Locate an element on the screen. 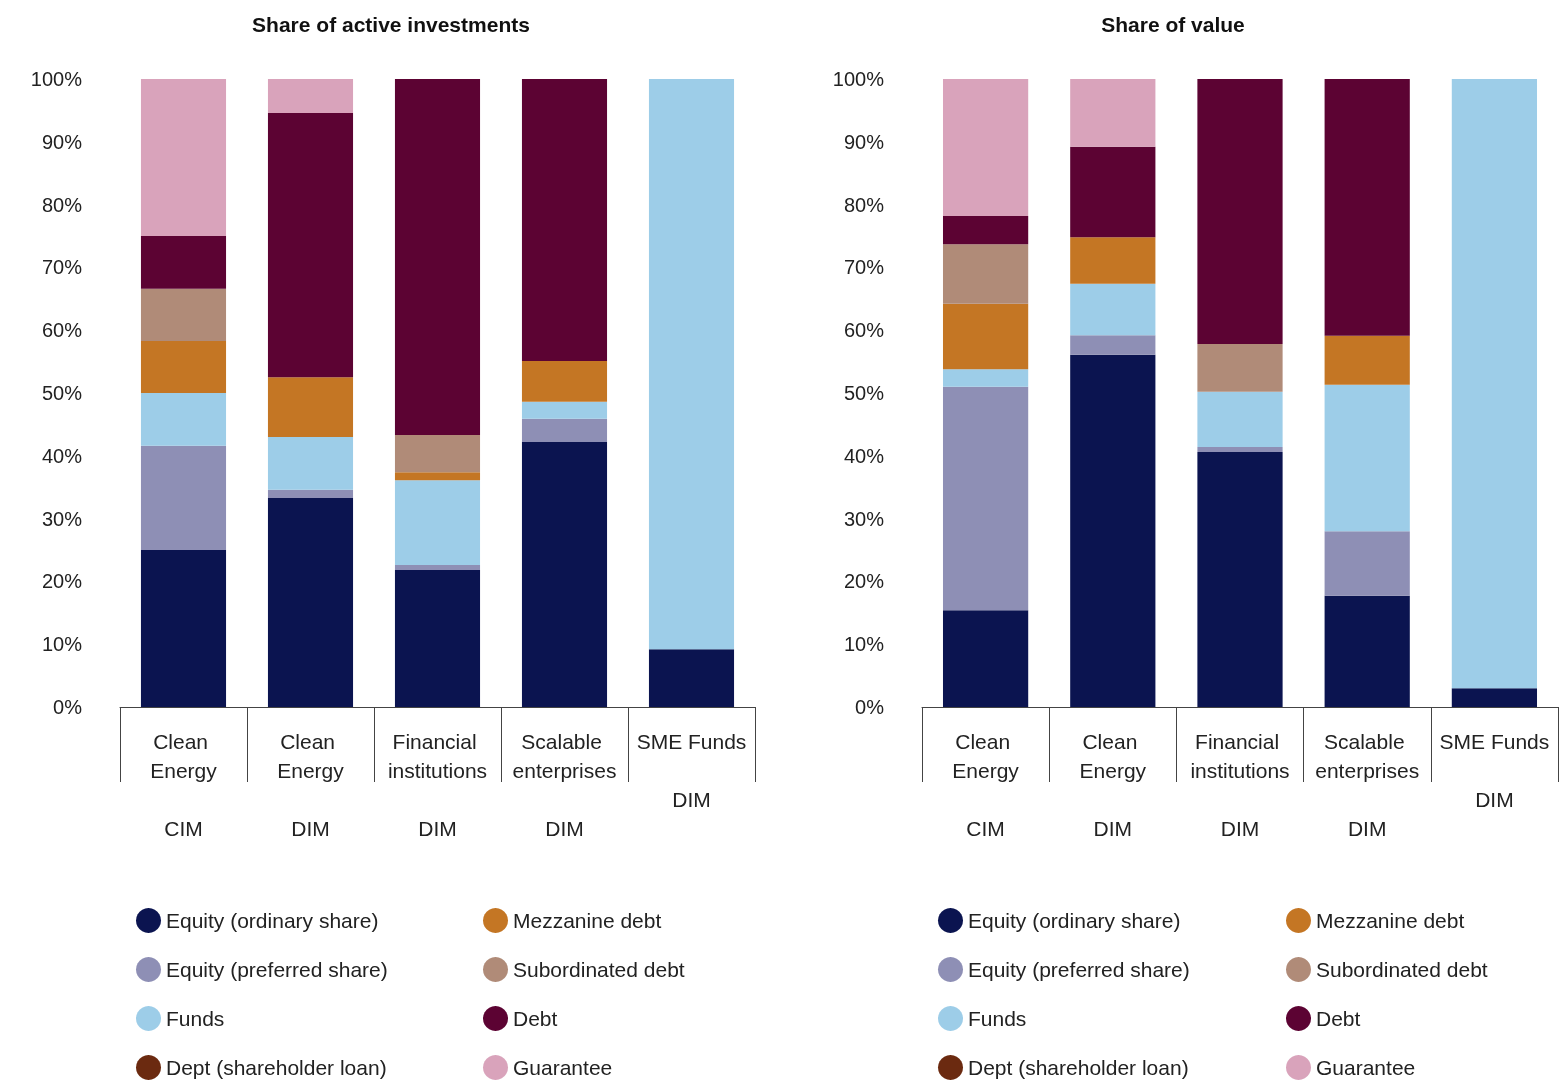  chart-title: Share of active investments is located at coordinates (391, 24).